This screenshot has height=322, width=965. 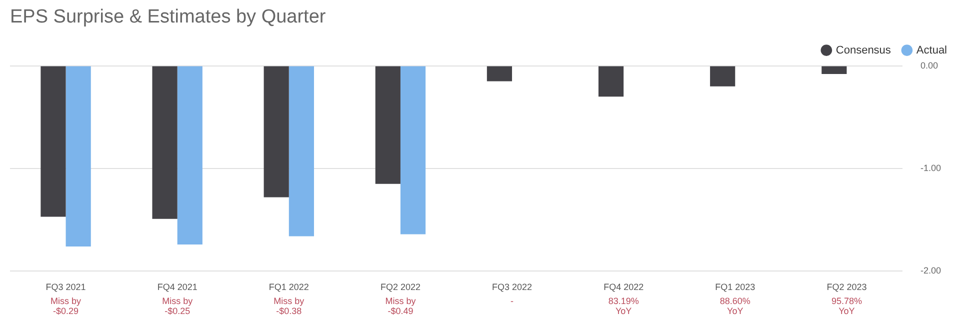 I want to click on x-tick-label: FQ3 2021, so click(x=66, y=287).